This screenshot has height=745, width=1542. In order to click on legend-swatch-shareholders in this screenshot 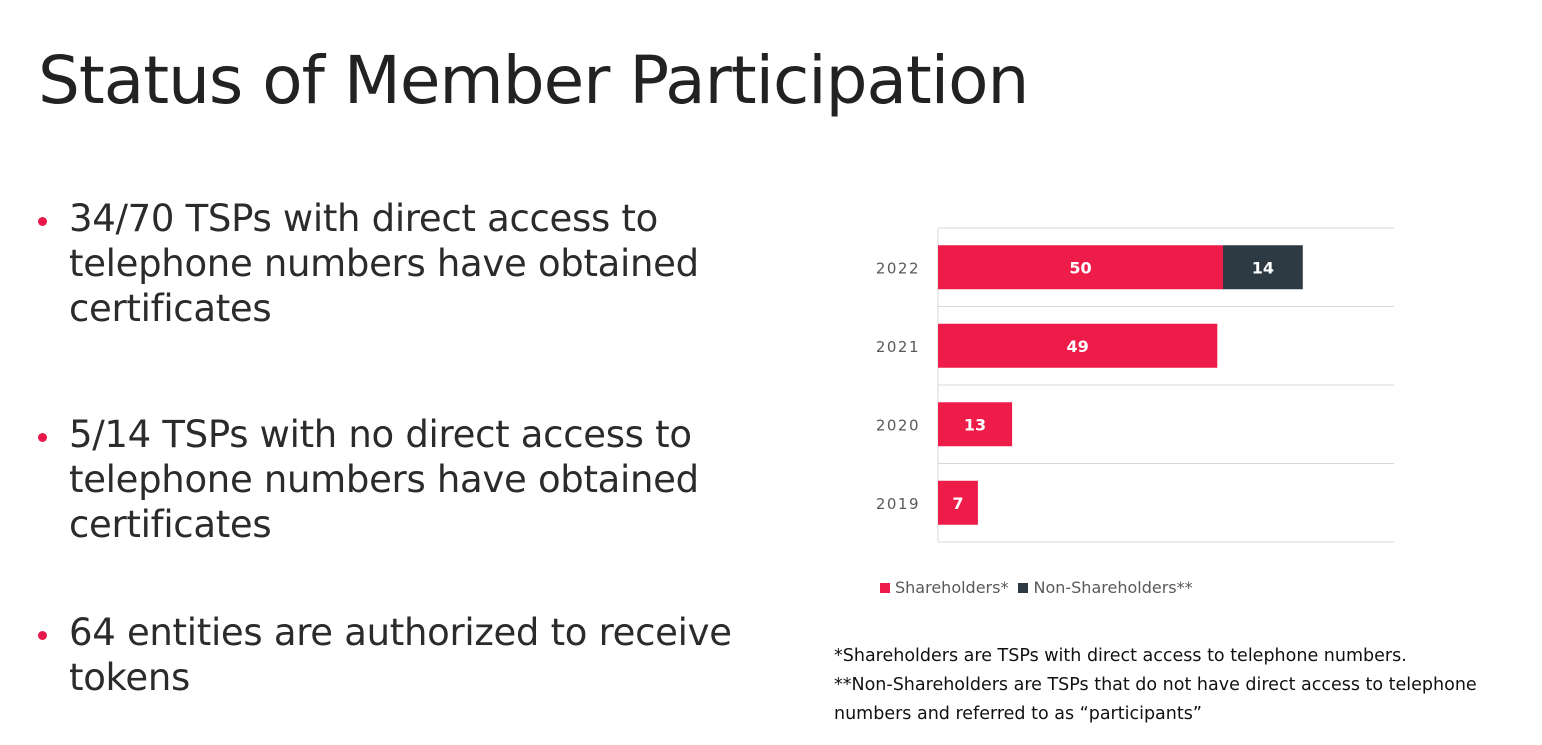, I will do `click(885, 587)`.